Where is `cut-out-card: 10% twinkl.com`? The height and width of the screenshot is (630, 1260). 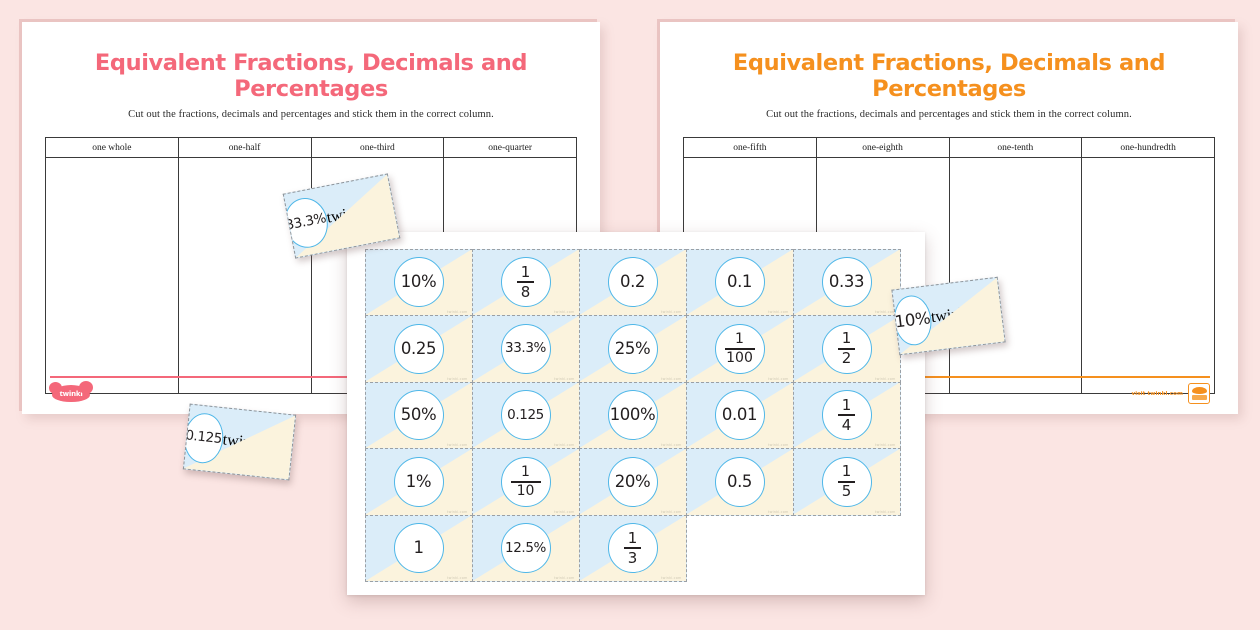 cut-out-card: 10% twinkl.com is located at coordinates (418, 282).